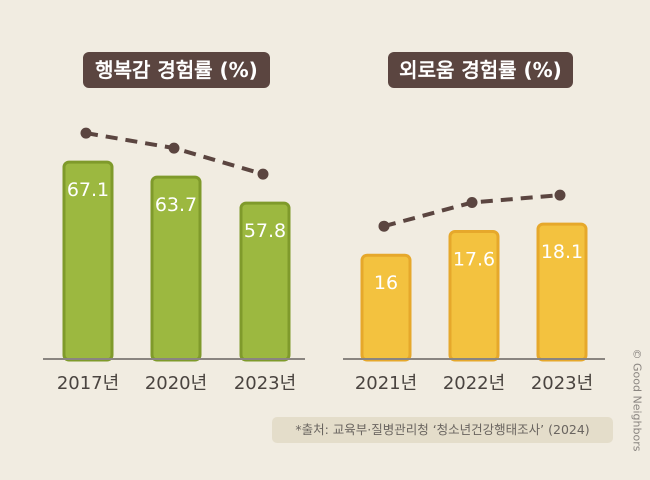  What do you see at coordinates (474, 260) in the screenshot?
I see `bar-value-label: 17.6` at bounding box center [474, 260].